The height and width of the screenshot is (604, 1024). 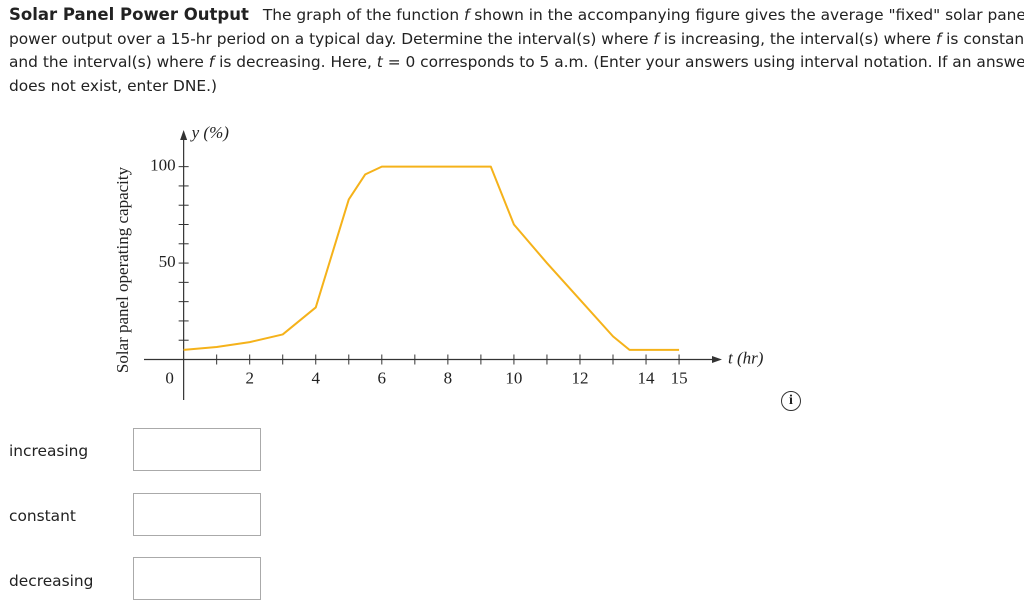 What do you see at coordinates (746, 357) in the screenshot?
I see `x-axis-label: t (hr)` at bounding box center [746, 357].